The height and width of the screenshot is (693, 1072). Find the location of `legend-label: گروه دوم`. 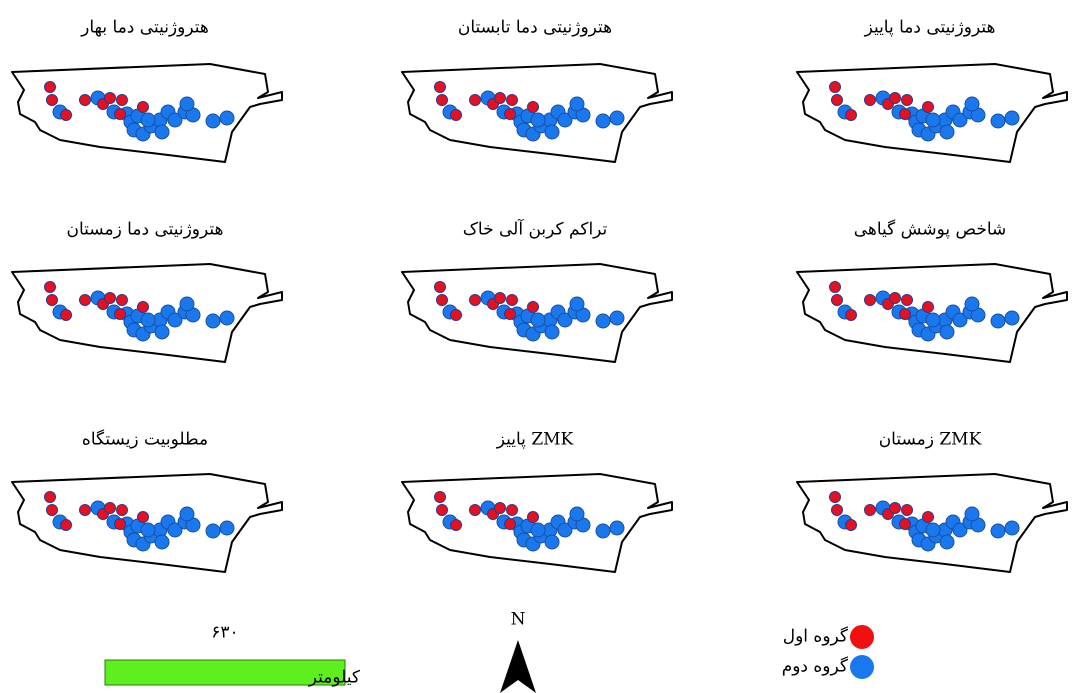

legend-label: گروه دوم is located at coordinates (815, 666).